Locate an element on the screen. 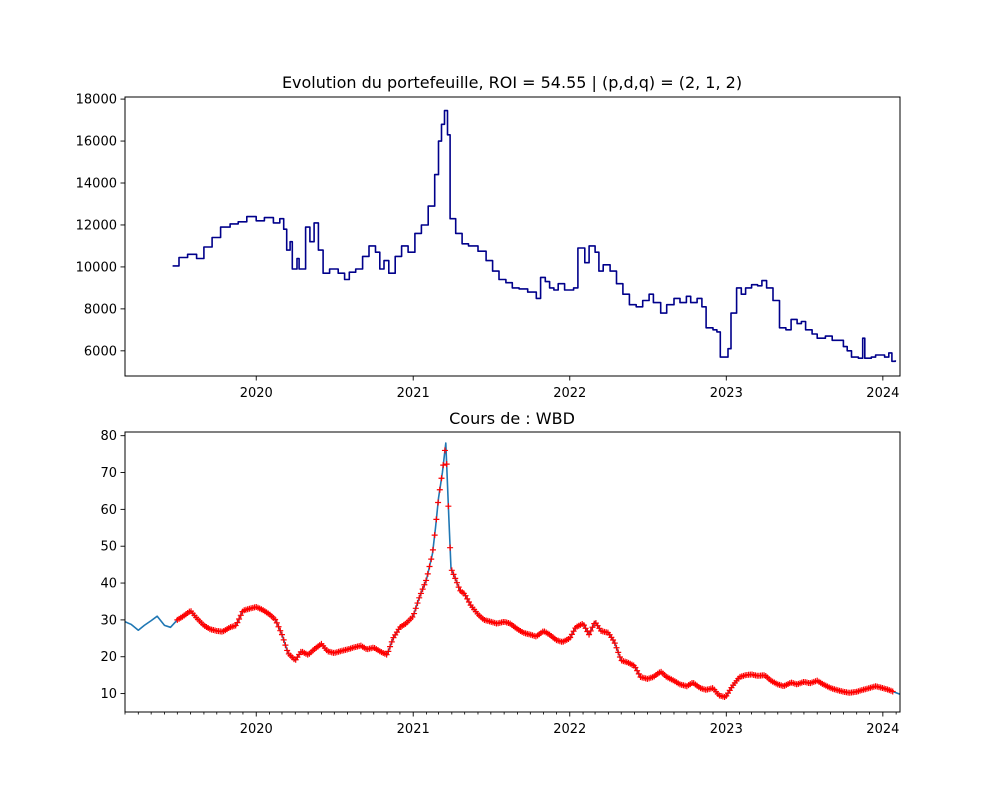  y-tick-label: 18000 is located at coordinates (96, 100).